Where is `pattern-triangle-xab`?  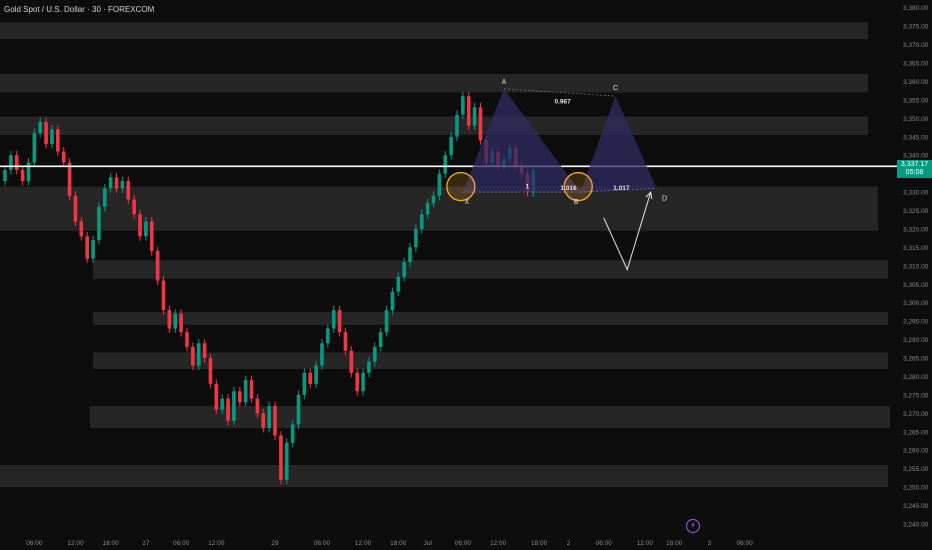
pattern-triangle-xab is located at coordinates (521, 140).